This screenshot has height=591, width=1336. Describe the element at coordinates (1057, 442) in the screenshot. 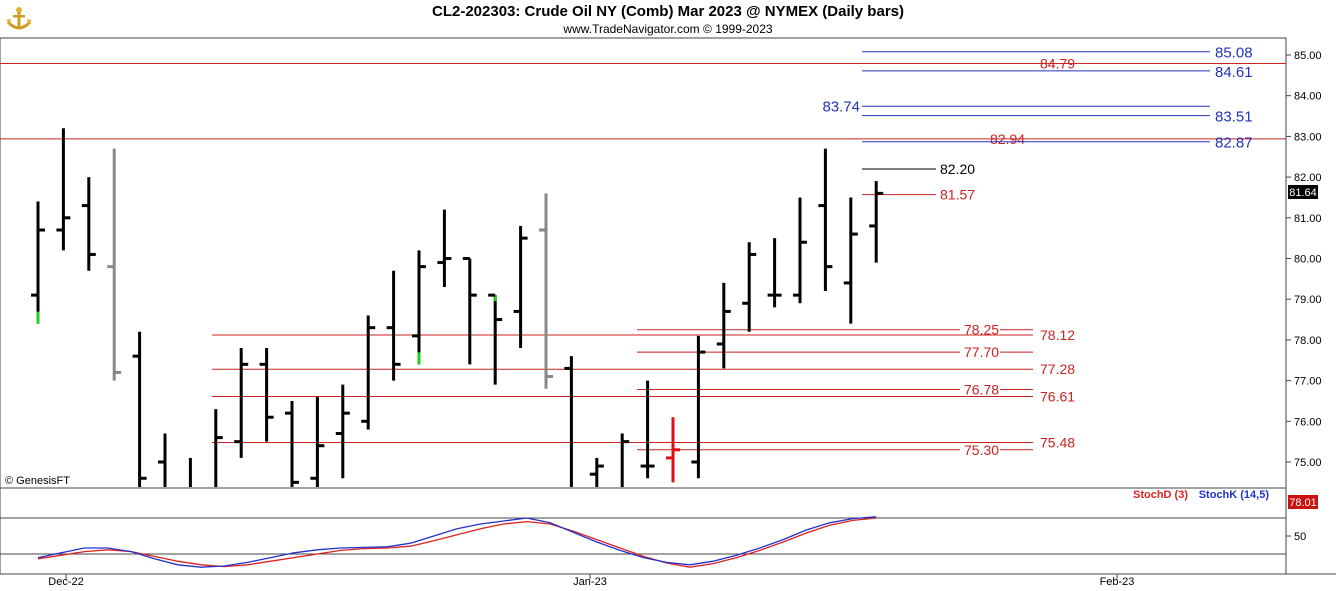

I see `level-label-red: 75.48` at that location.